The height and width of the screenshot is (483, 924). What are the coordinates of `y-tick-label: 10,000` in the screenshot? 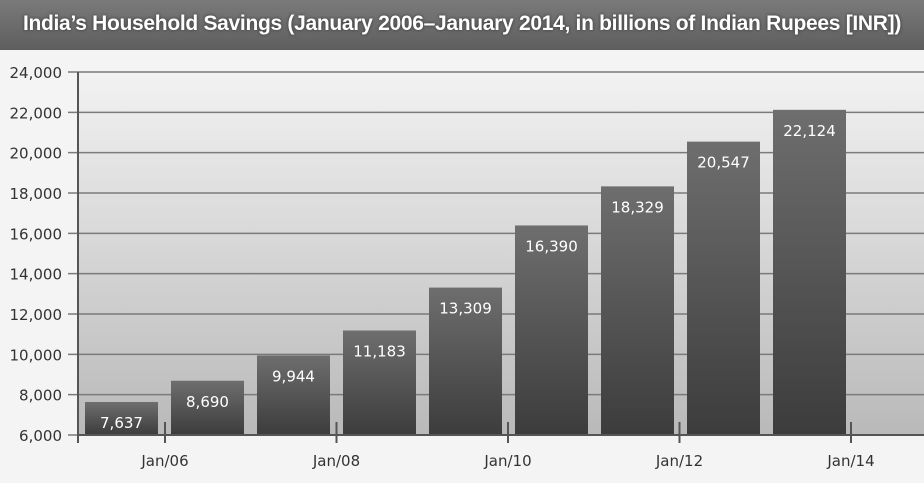 It's located at (36, 355).